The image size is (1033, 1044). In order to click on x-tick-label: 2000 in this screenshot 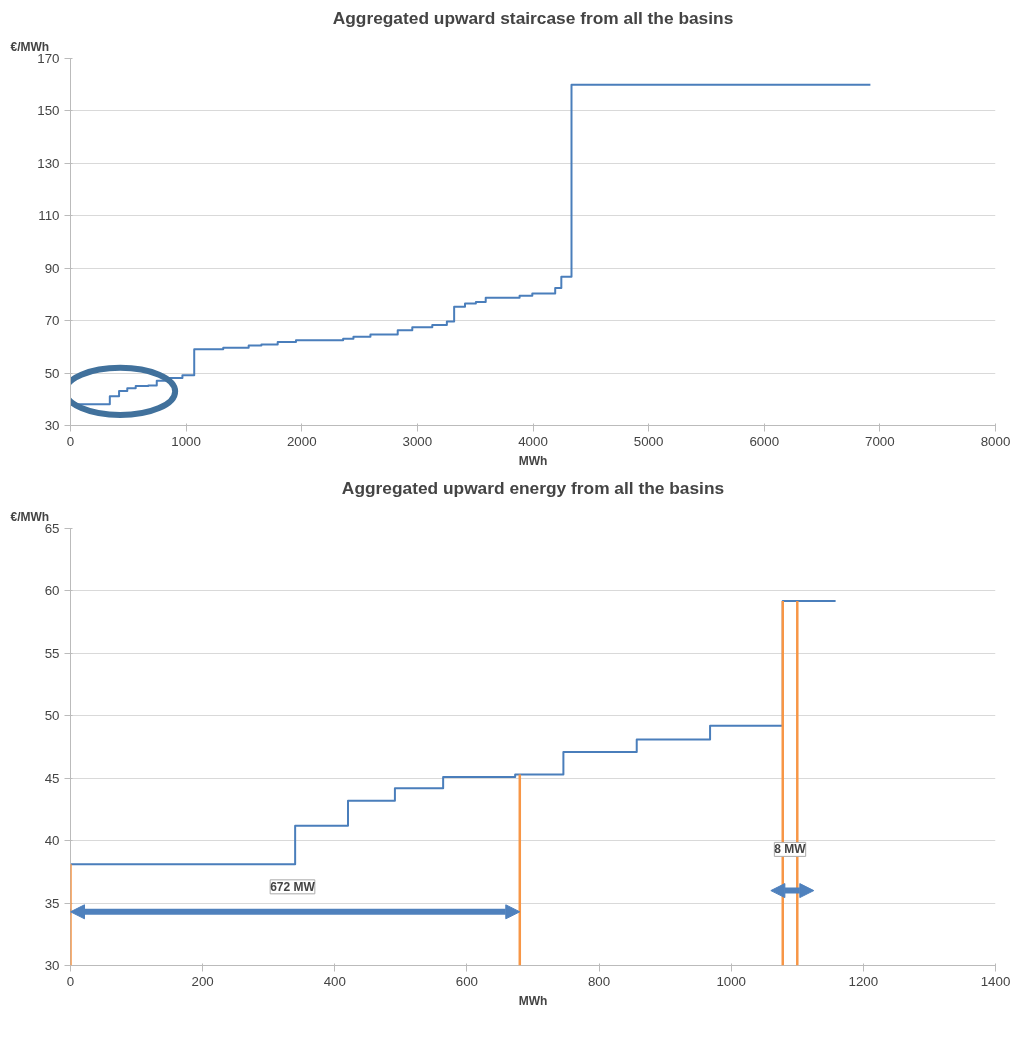, I will do `click(301, 441)`.